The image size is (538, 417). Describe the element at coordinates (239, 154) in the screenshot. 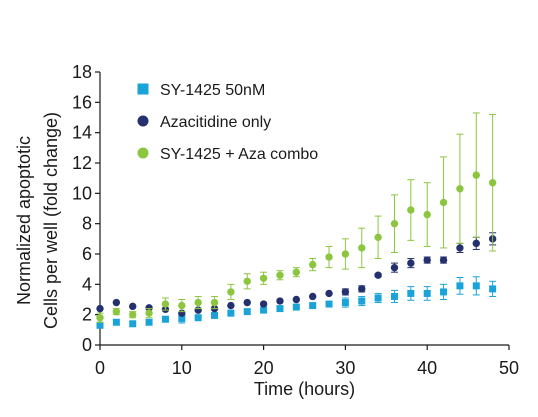

I see `legend-label: SY-1425 + Aza combo` at that location.